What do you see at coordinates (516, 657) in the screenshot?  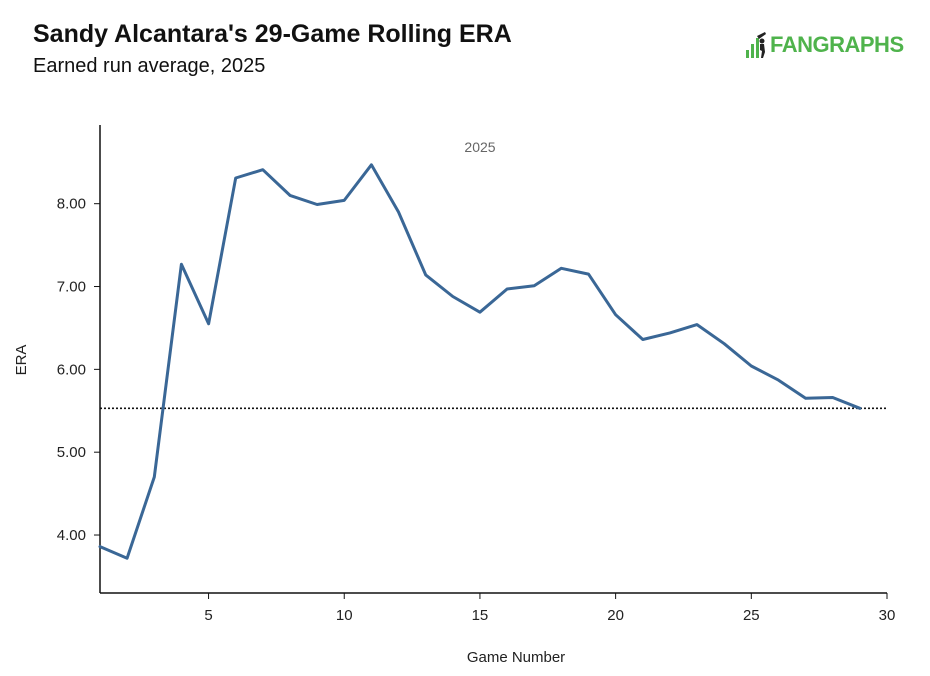 I see `x-axis-title: Game Number` at bounding box center [516, 657].